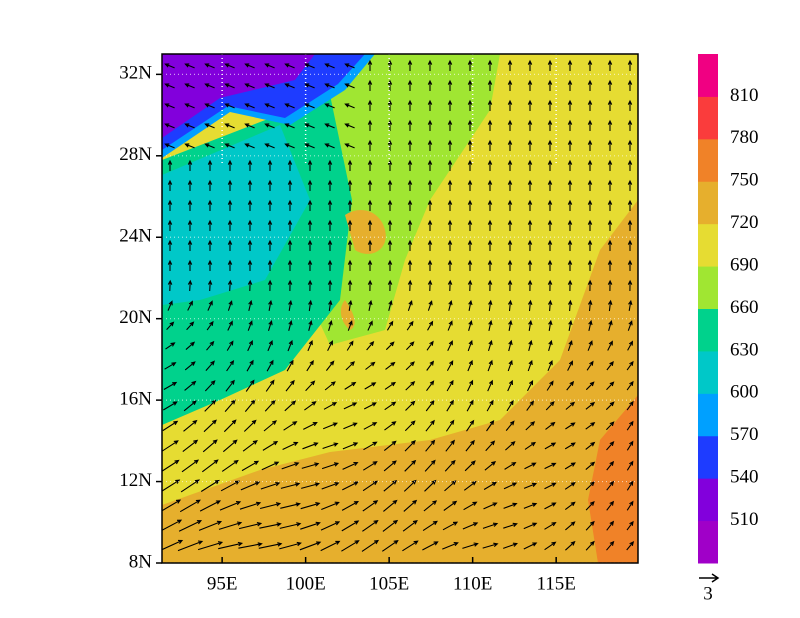 The width and height of the screenshot is (800, 618). Describe the element at coordinates (135, 154) in the screenshot. I see `y-tick-label: 28N` at that location.